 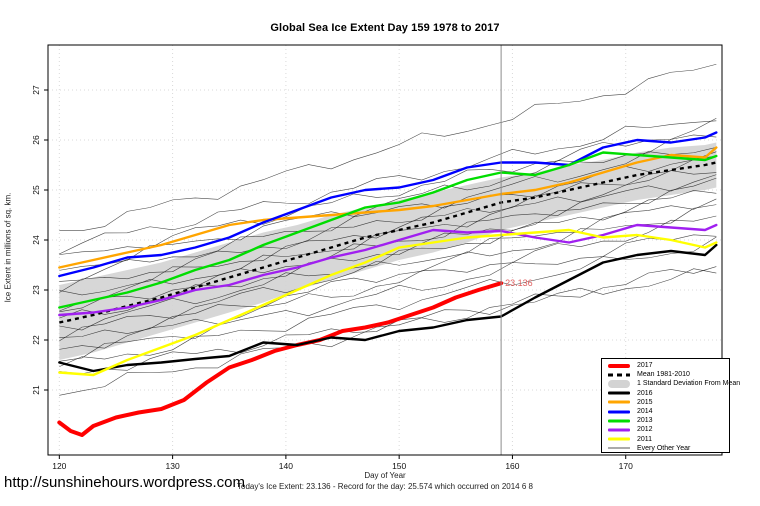 I want to click on legend-entry-2014: 2014, so click(x=668, y=411).